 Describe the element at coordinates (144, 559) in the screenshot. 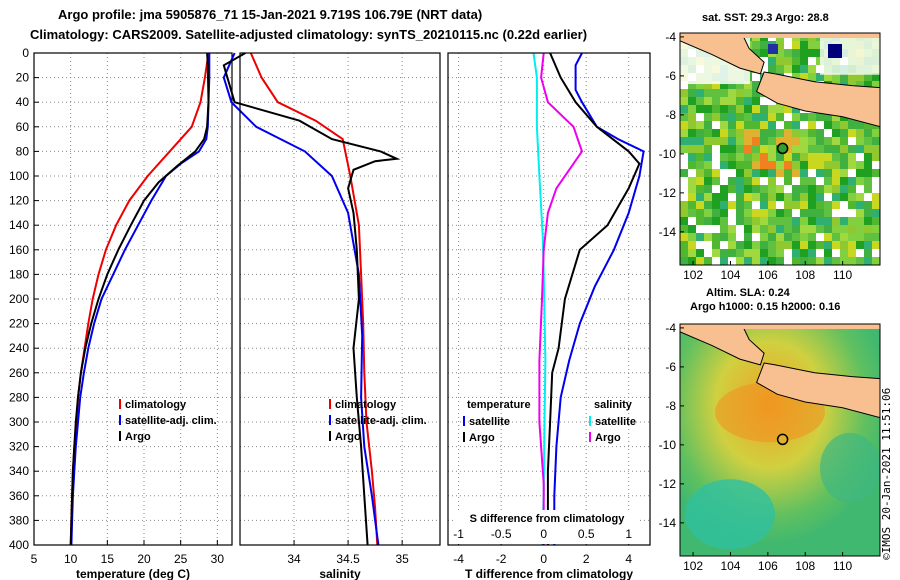

I see `x-tick-label: 20` at that location.